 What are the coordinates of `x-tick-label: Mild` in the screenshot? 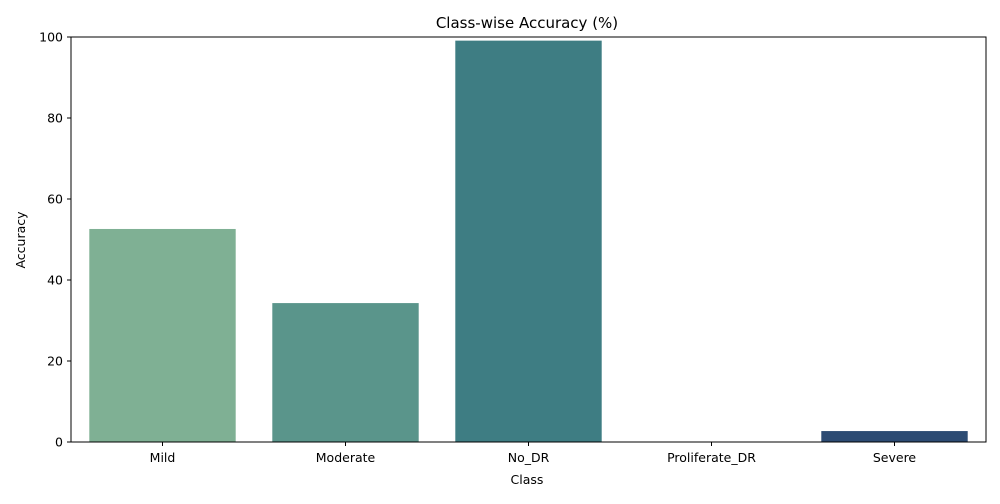 It's located at (163, 457).